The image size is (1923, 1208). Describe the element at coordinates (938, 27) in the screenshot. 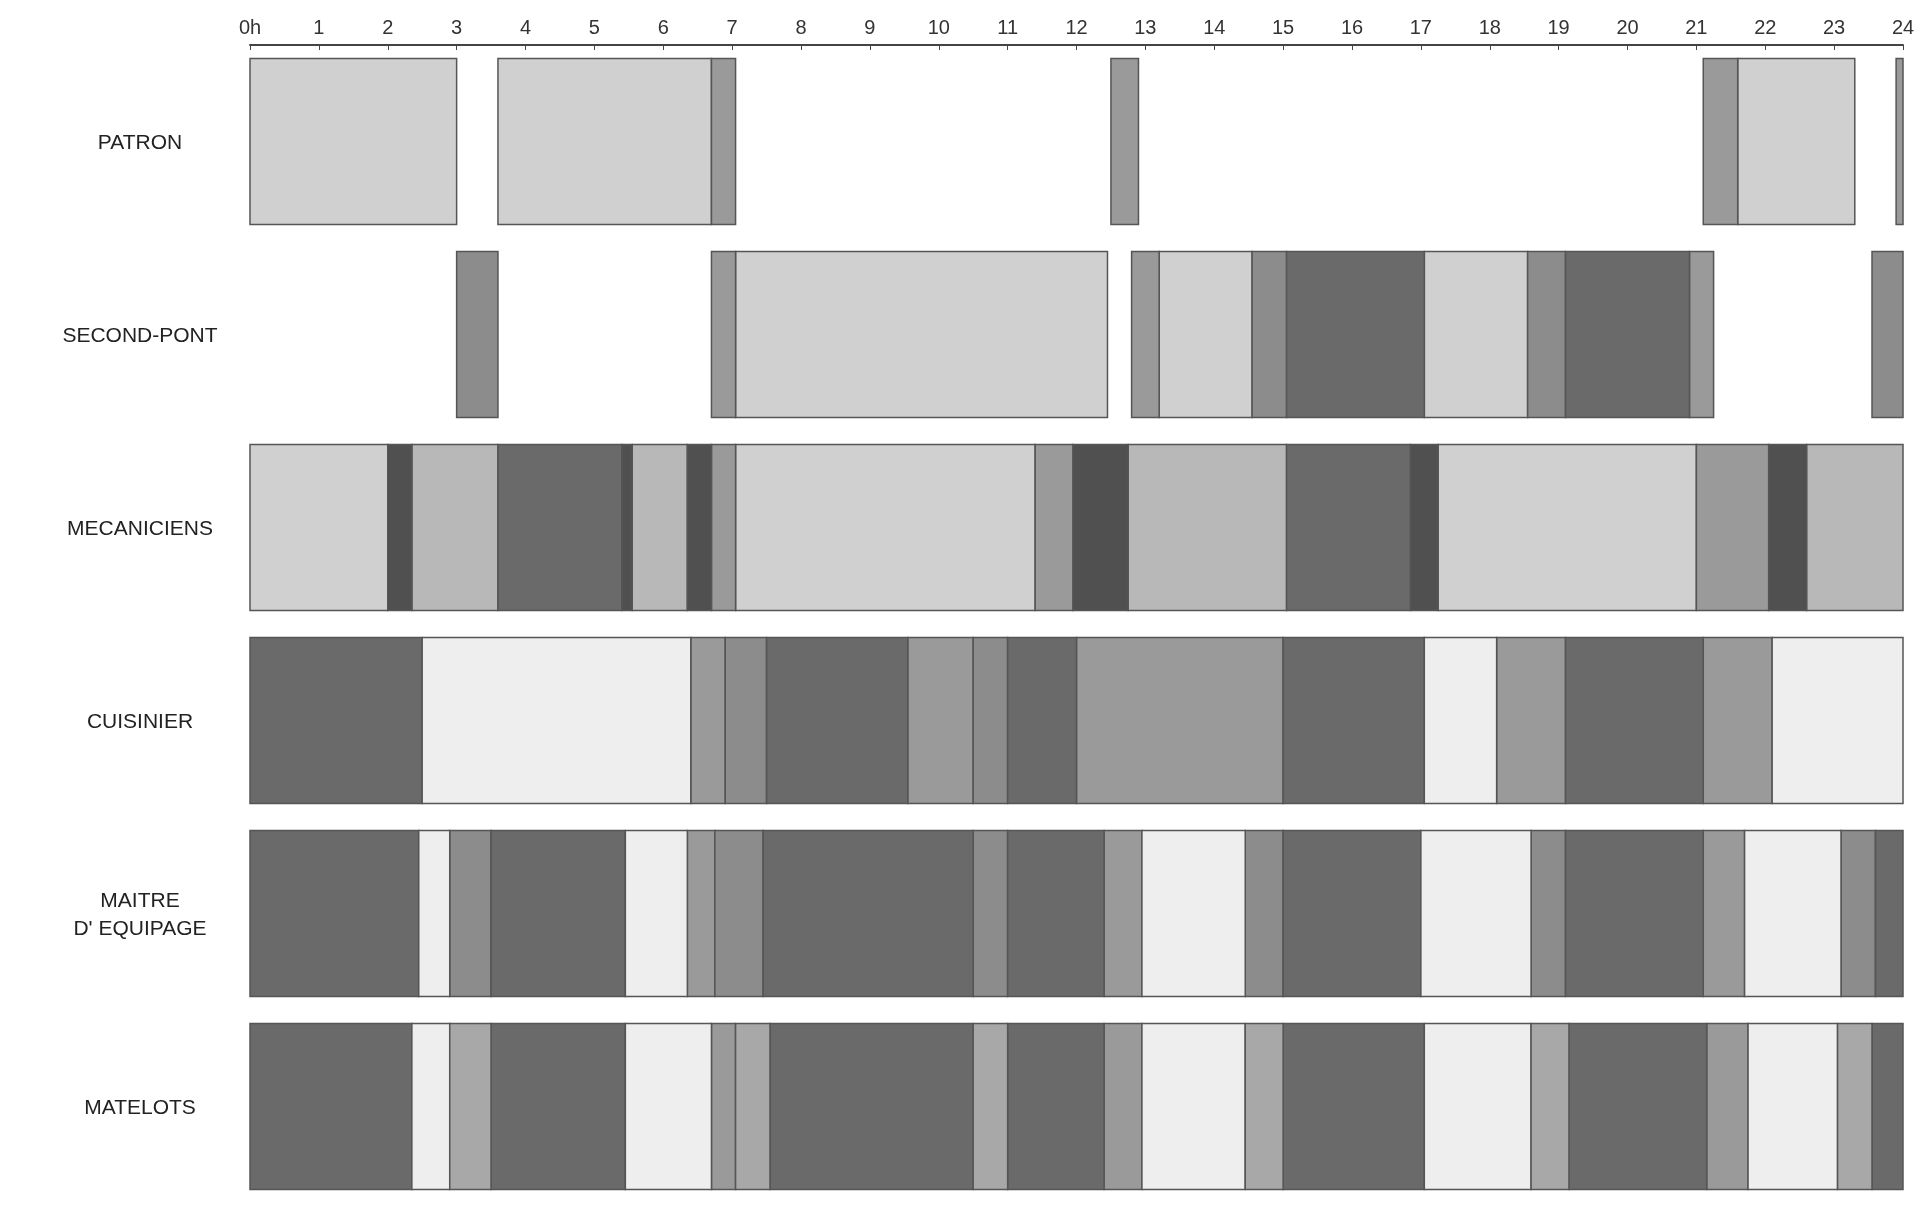

I see `x-tick-label: 10` at that location.